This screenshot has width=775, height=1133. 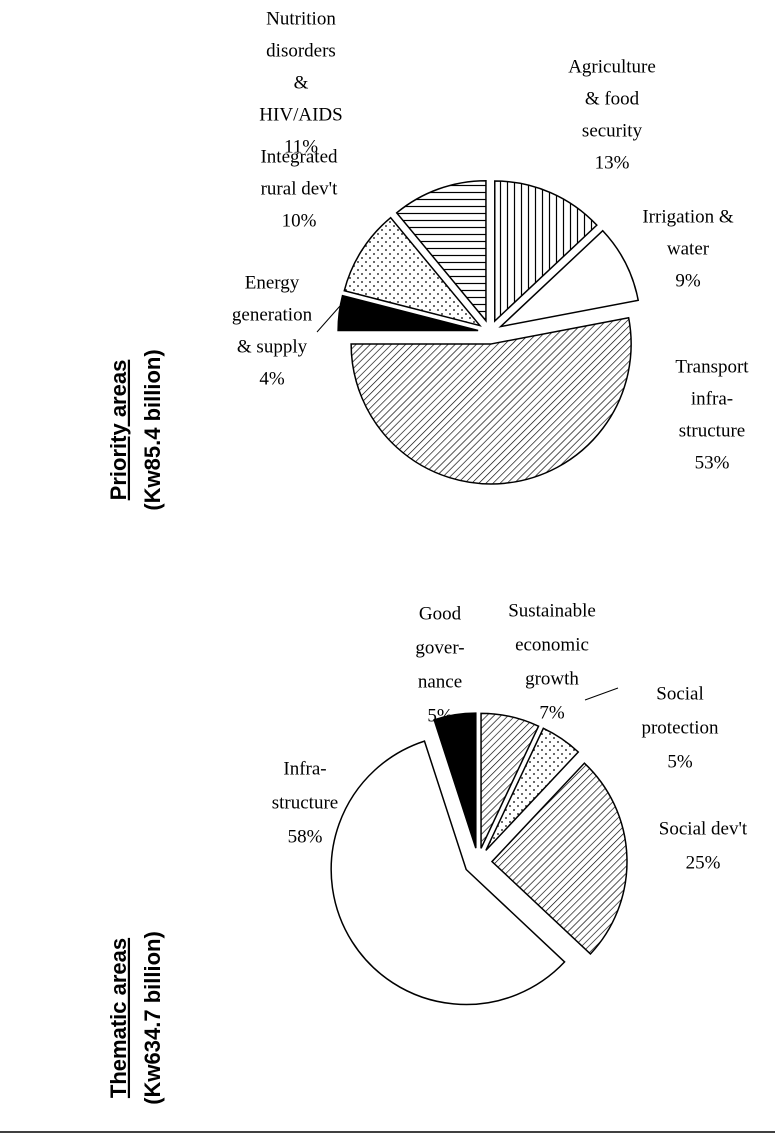 What do you see at coordinates (439, 647) in the screenshot?
I see `slice-label: gover-` at bounding box center [439, 647].